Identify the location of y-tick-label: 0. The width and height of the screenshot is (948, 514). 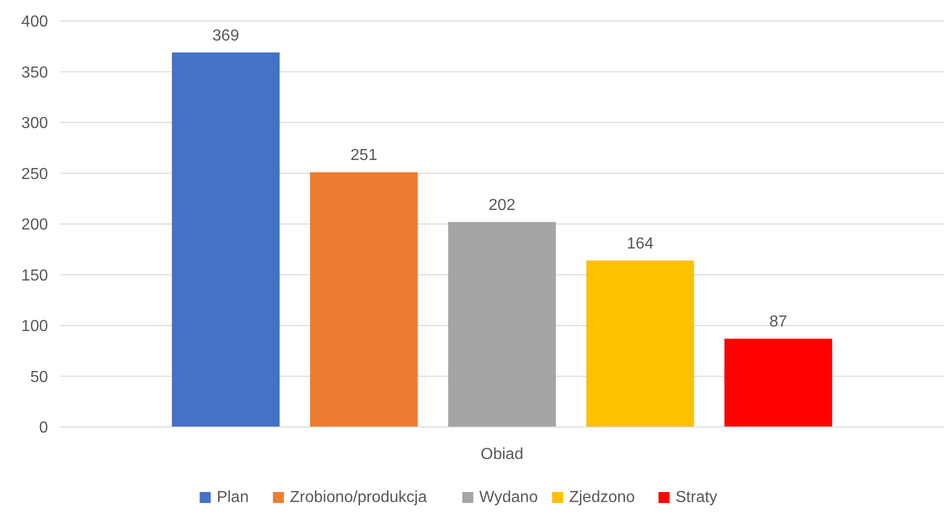
(43, 428).